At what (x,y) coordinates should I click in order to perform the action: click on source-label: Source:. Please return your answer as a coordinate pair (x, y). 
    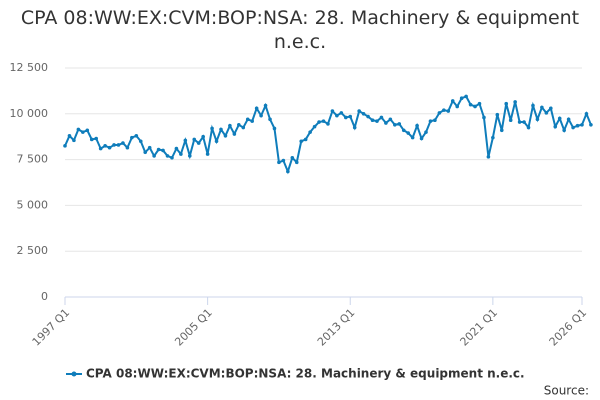
    Looking at the image, I should click on (566, 391).